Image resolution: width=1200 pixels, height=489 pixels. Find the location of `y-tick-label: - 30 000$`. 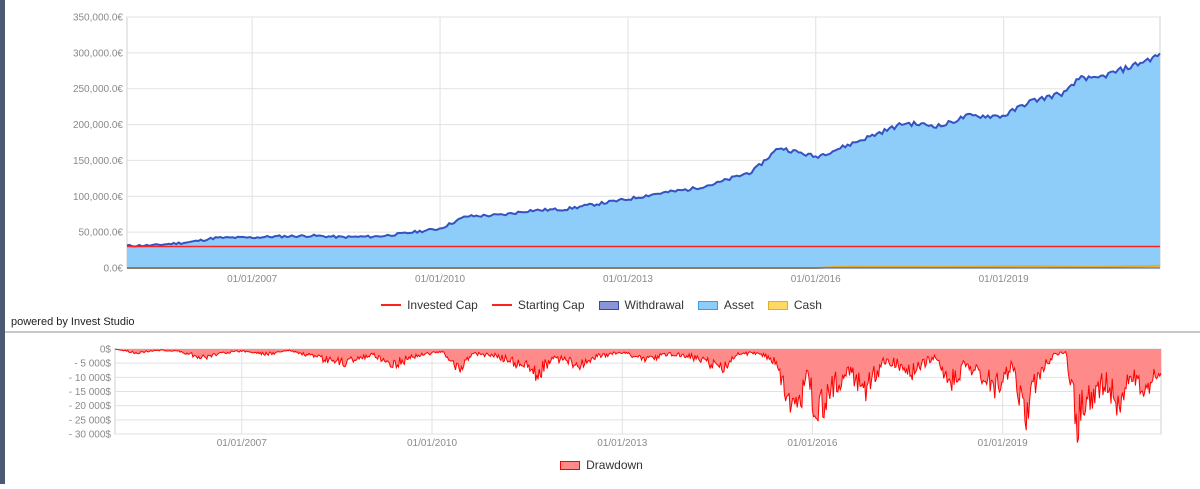

y-tick-label: - 30 000$ is located at coordinates (90, 435).